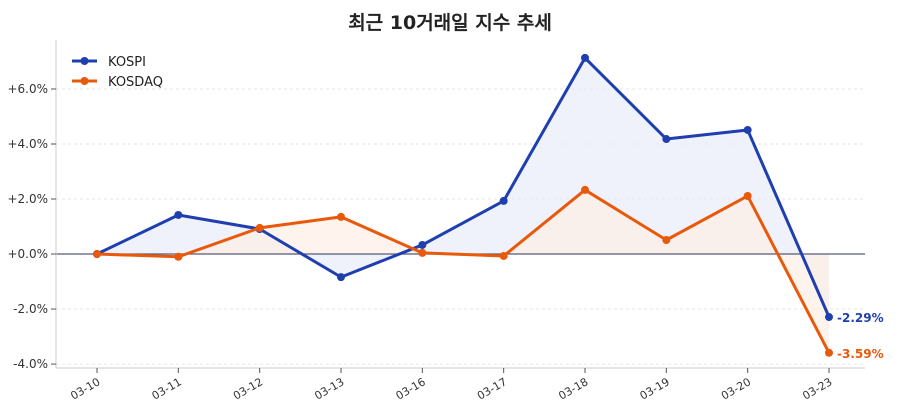  What do you see at coordinates (27, 144) in the screenshot?
I see `y-tick-label: +4.0%` at bounding box center [27, 144].